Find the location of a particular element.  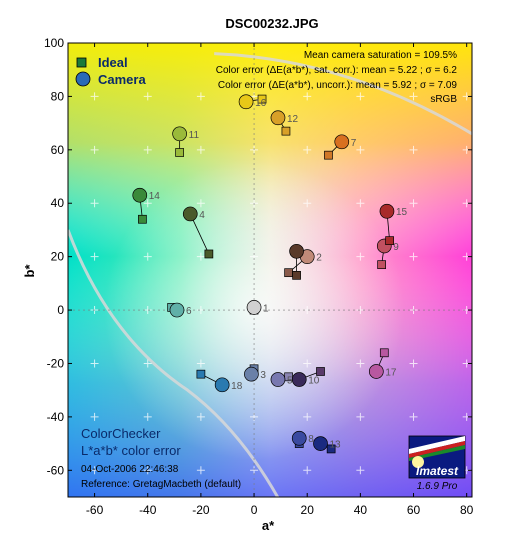

patch-label: 15 is located at coordinates (402, 212).